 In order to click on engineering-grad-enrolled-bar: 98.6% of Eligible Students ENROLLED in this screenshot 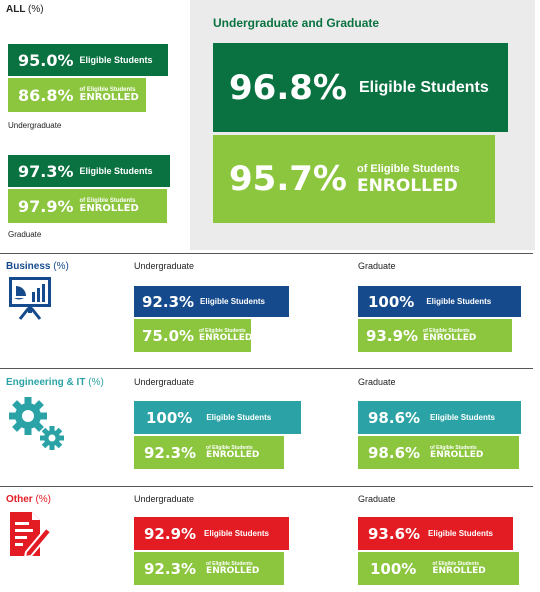, I will do `click(438, 452)`.